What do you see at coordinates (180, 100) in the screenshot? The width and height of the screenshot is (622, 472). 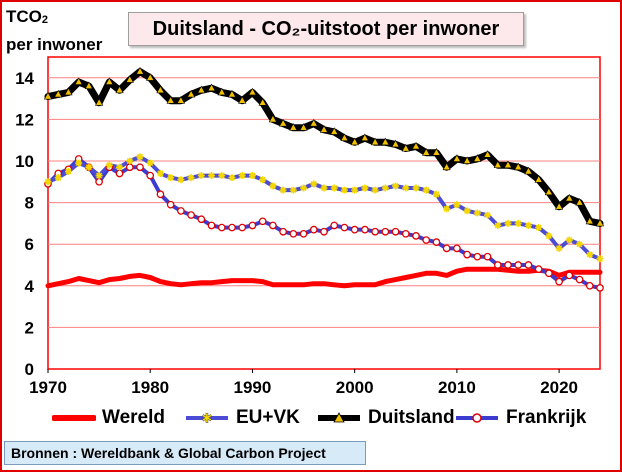 I see `data-point-duitsland-1983` at bounding box center [180, 100].